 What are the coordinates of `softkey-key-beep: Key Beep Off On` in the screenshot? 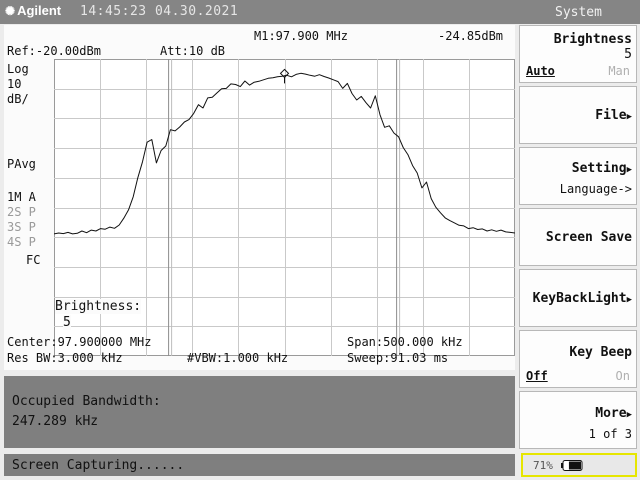 It's located at (578, 359).